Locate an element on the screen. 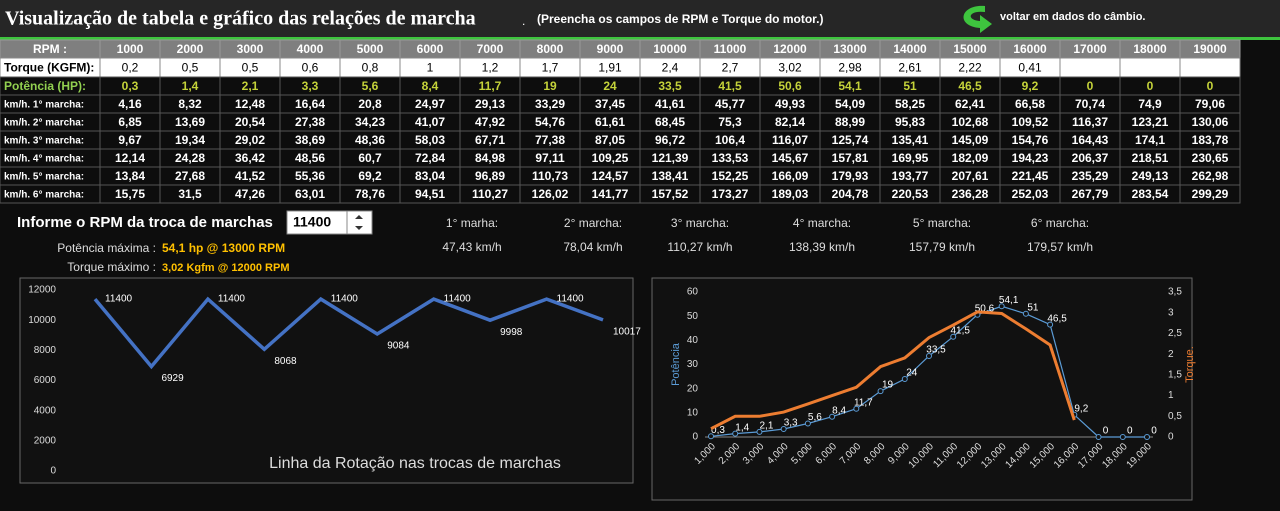  cell-value: 9000 is located at coordinates (610, 49).